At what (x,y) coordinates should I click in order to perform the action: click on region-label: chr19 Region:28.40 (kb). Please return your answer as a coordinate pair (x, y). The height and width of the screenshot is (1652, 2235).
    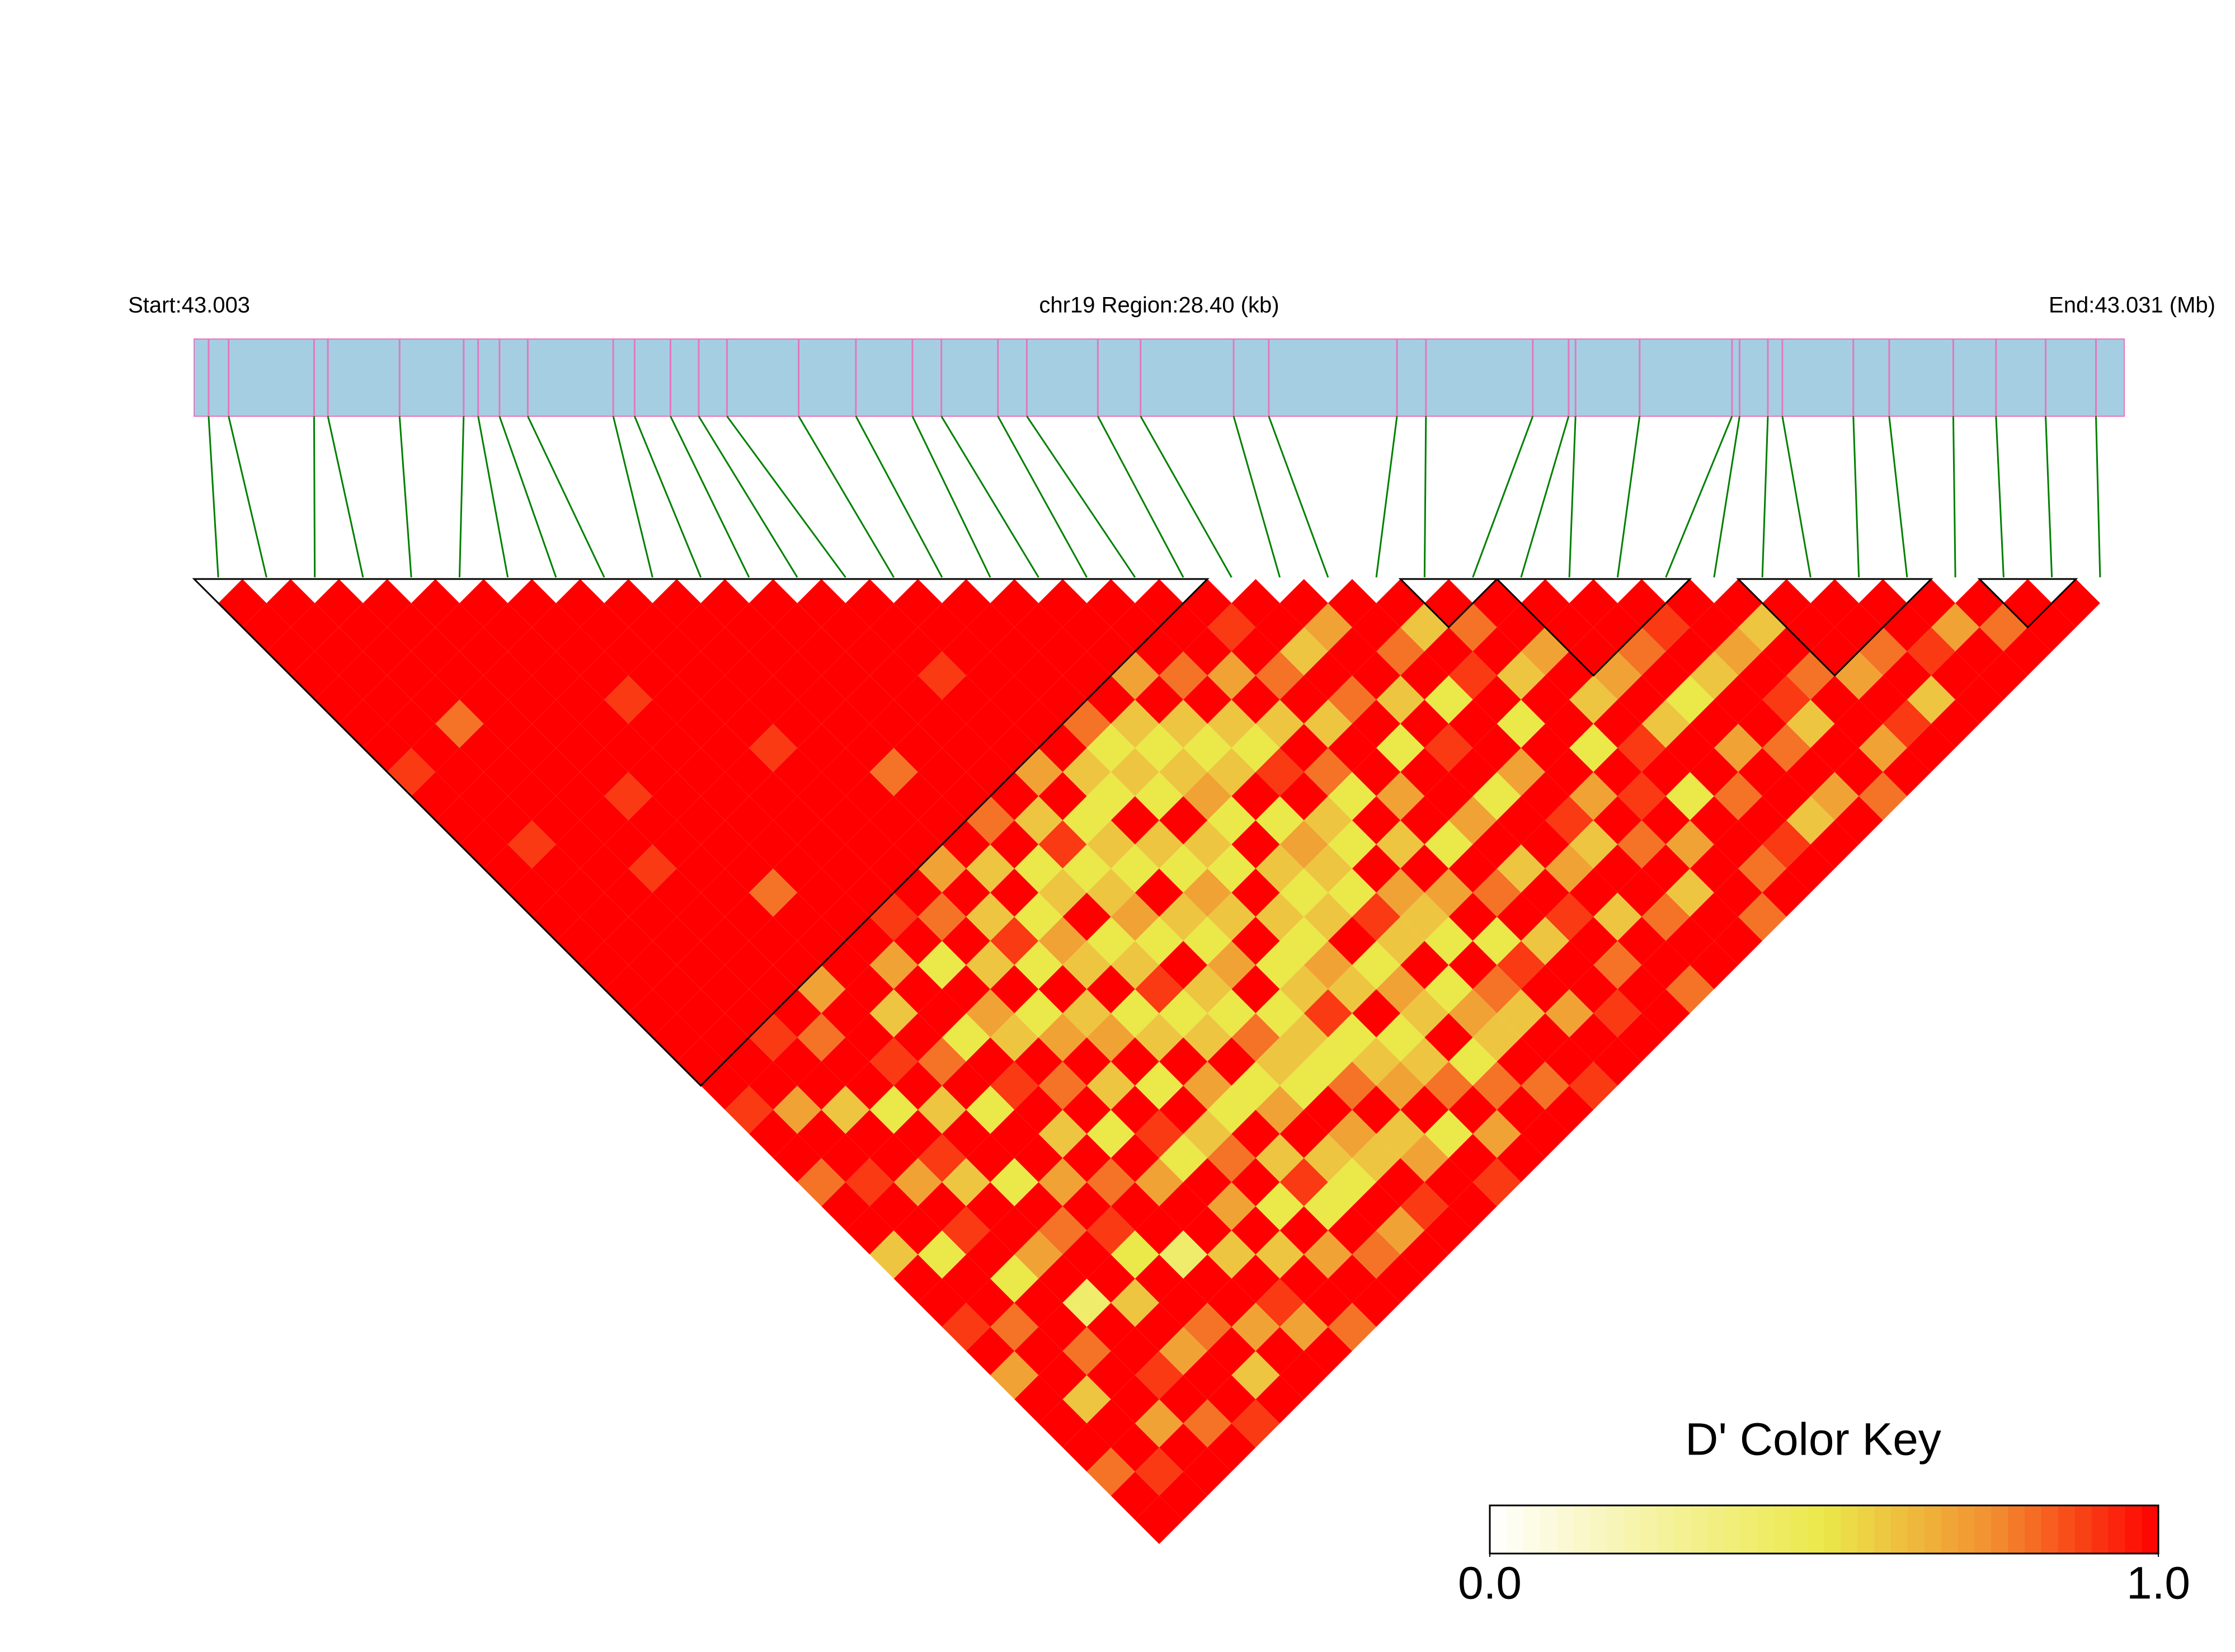
    Looking at the image, I should click on (1159, 306).